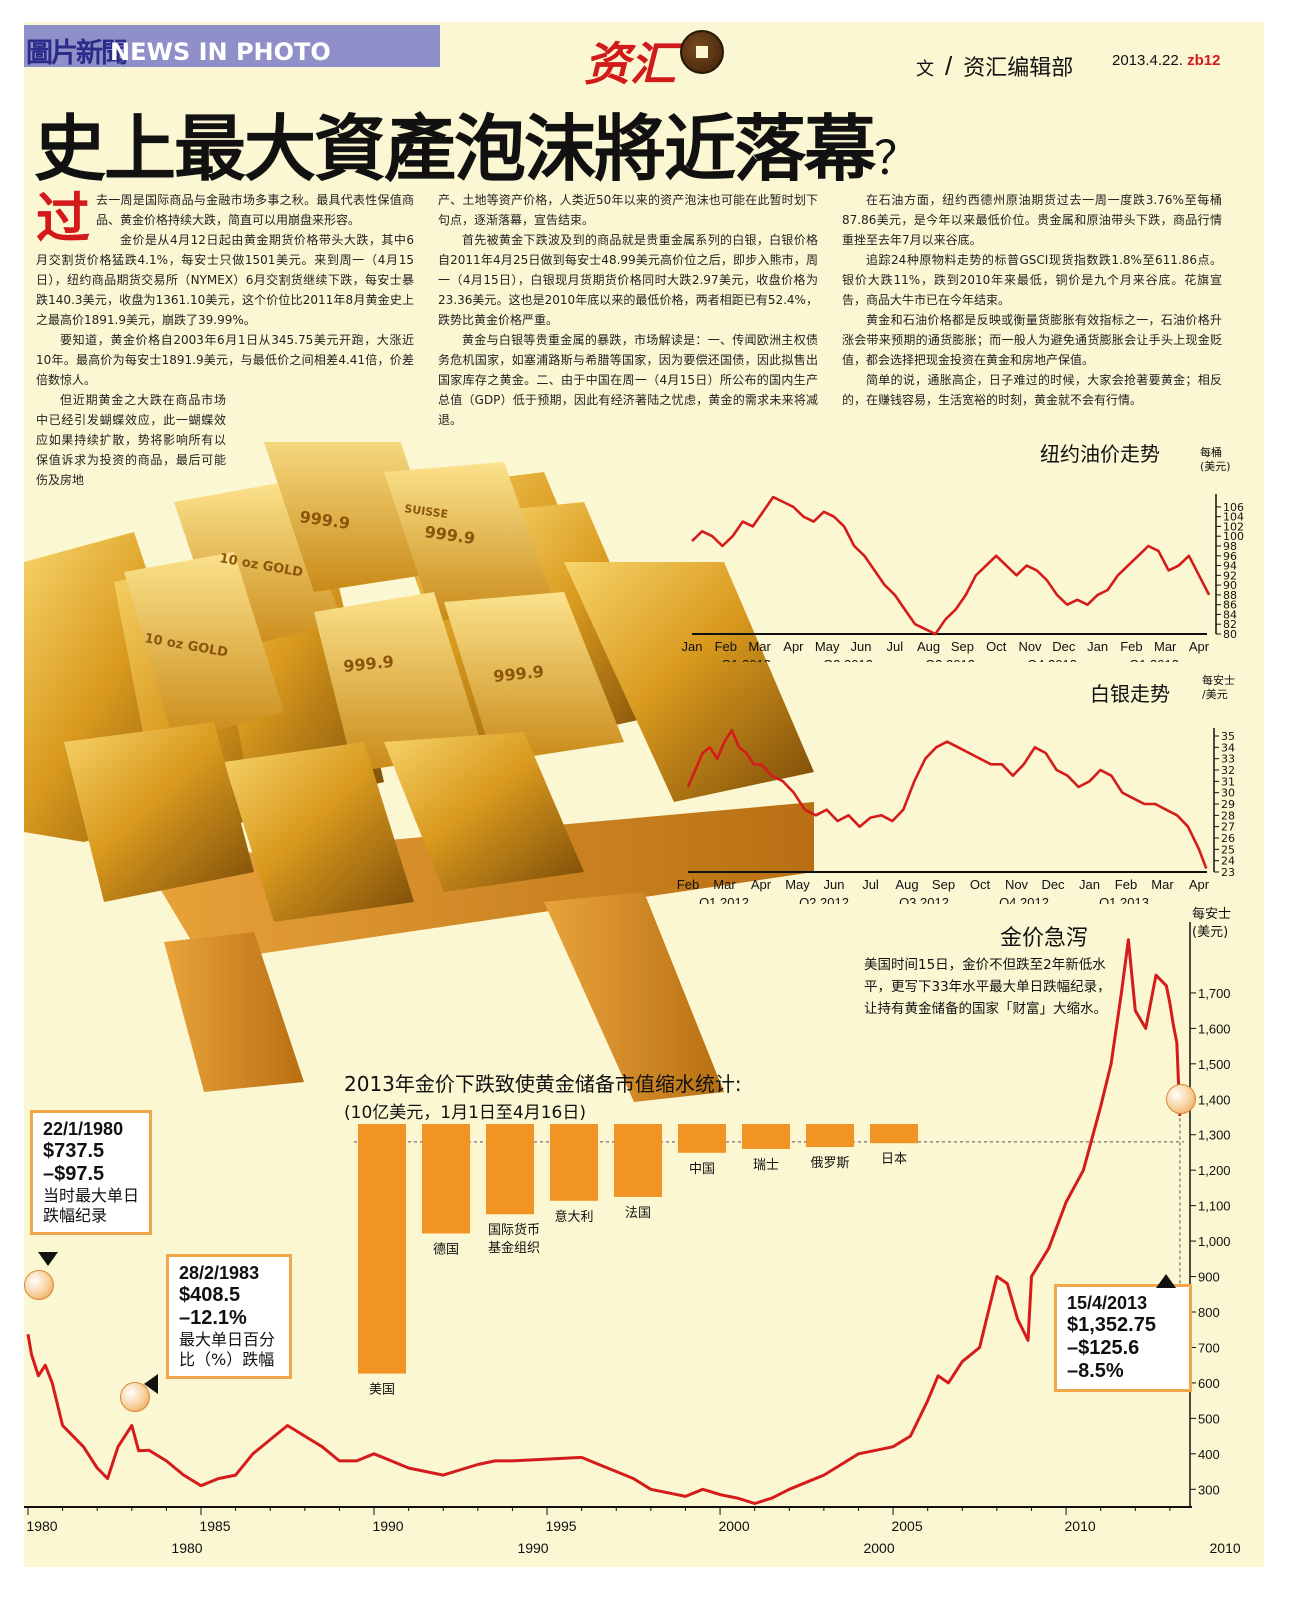 The width and height of the screenshot is (1302, 1600). Describe the element at coordinates (1204, 60) in the screenshot. I see `page-number: zb12` at that location.